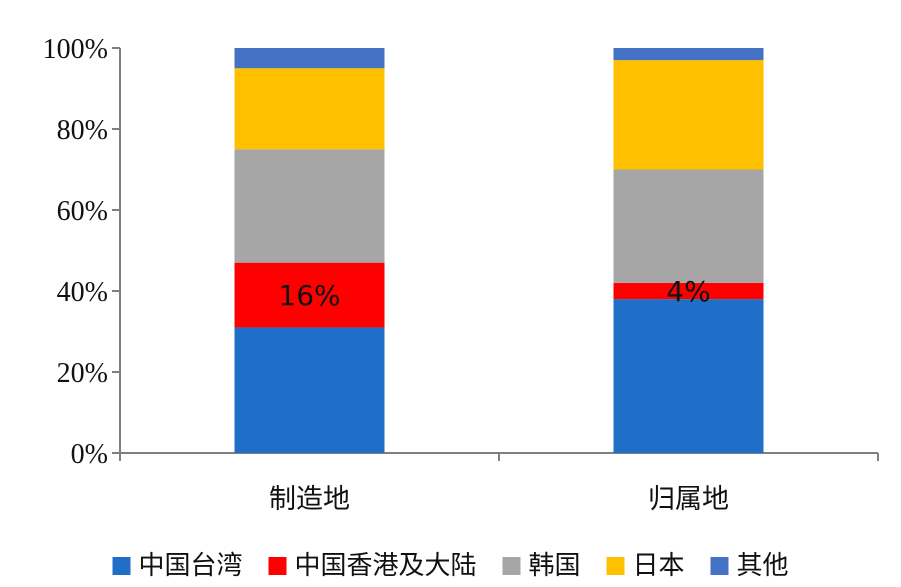 The width and height of the screenshot is (901, 587). Describe the element at coordinates (659, 566) in the screenshot. I see `legend-label: 日本` at that location.